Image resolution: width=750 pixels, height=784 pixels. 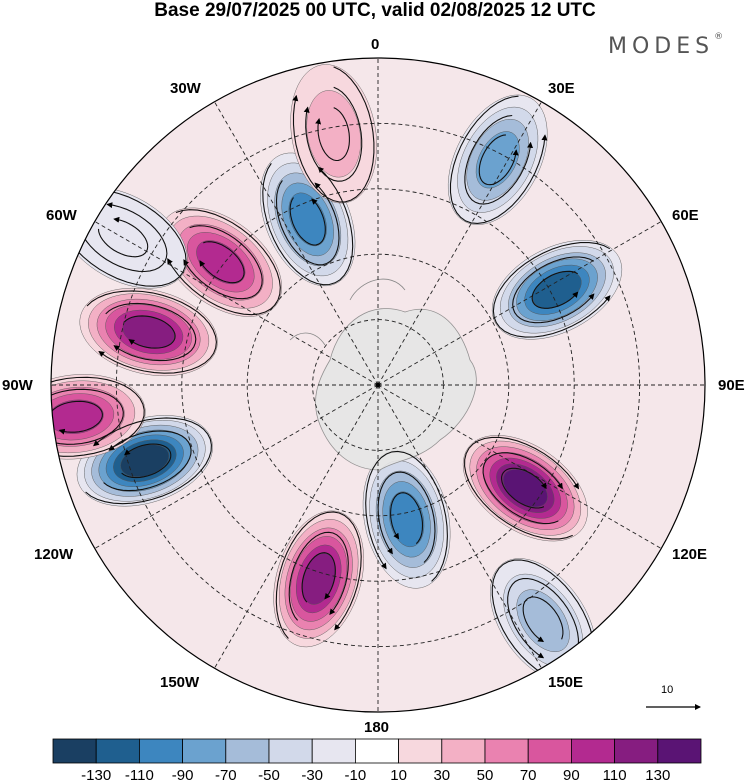 I want to click on lon-label-120w: 120W, so click(x=54, y=554).